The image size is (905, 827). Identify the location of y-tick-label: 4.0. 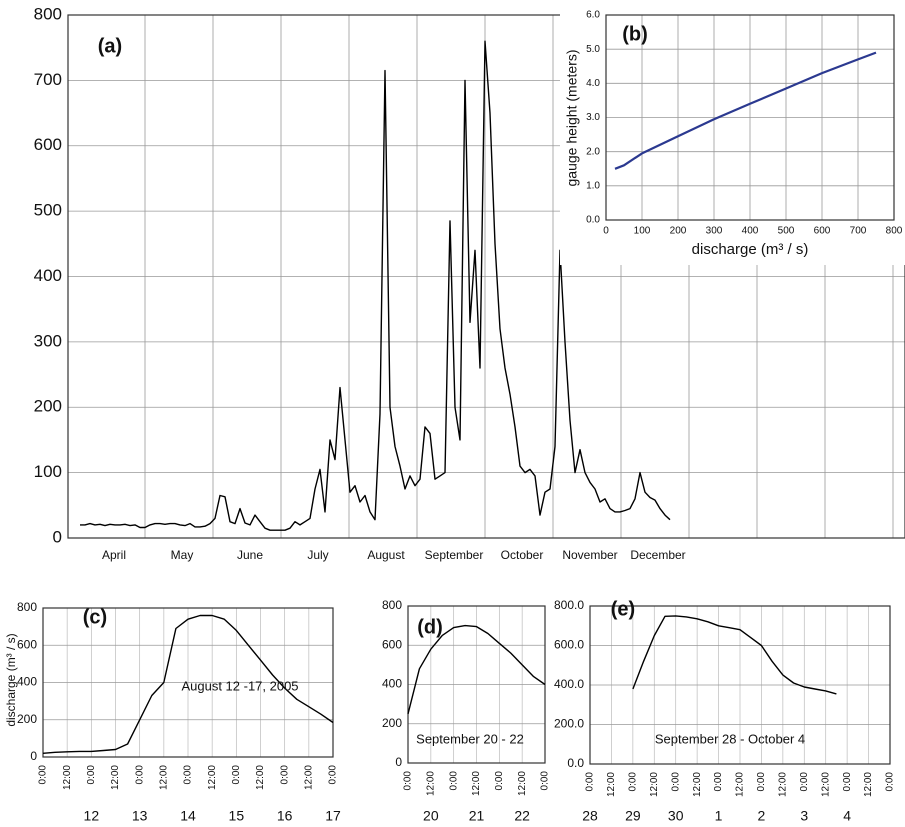
(593, 83).